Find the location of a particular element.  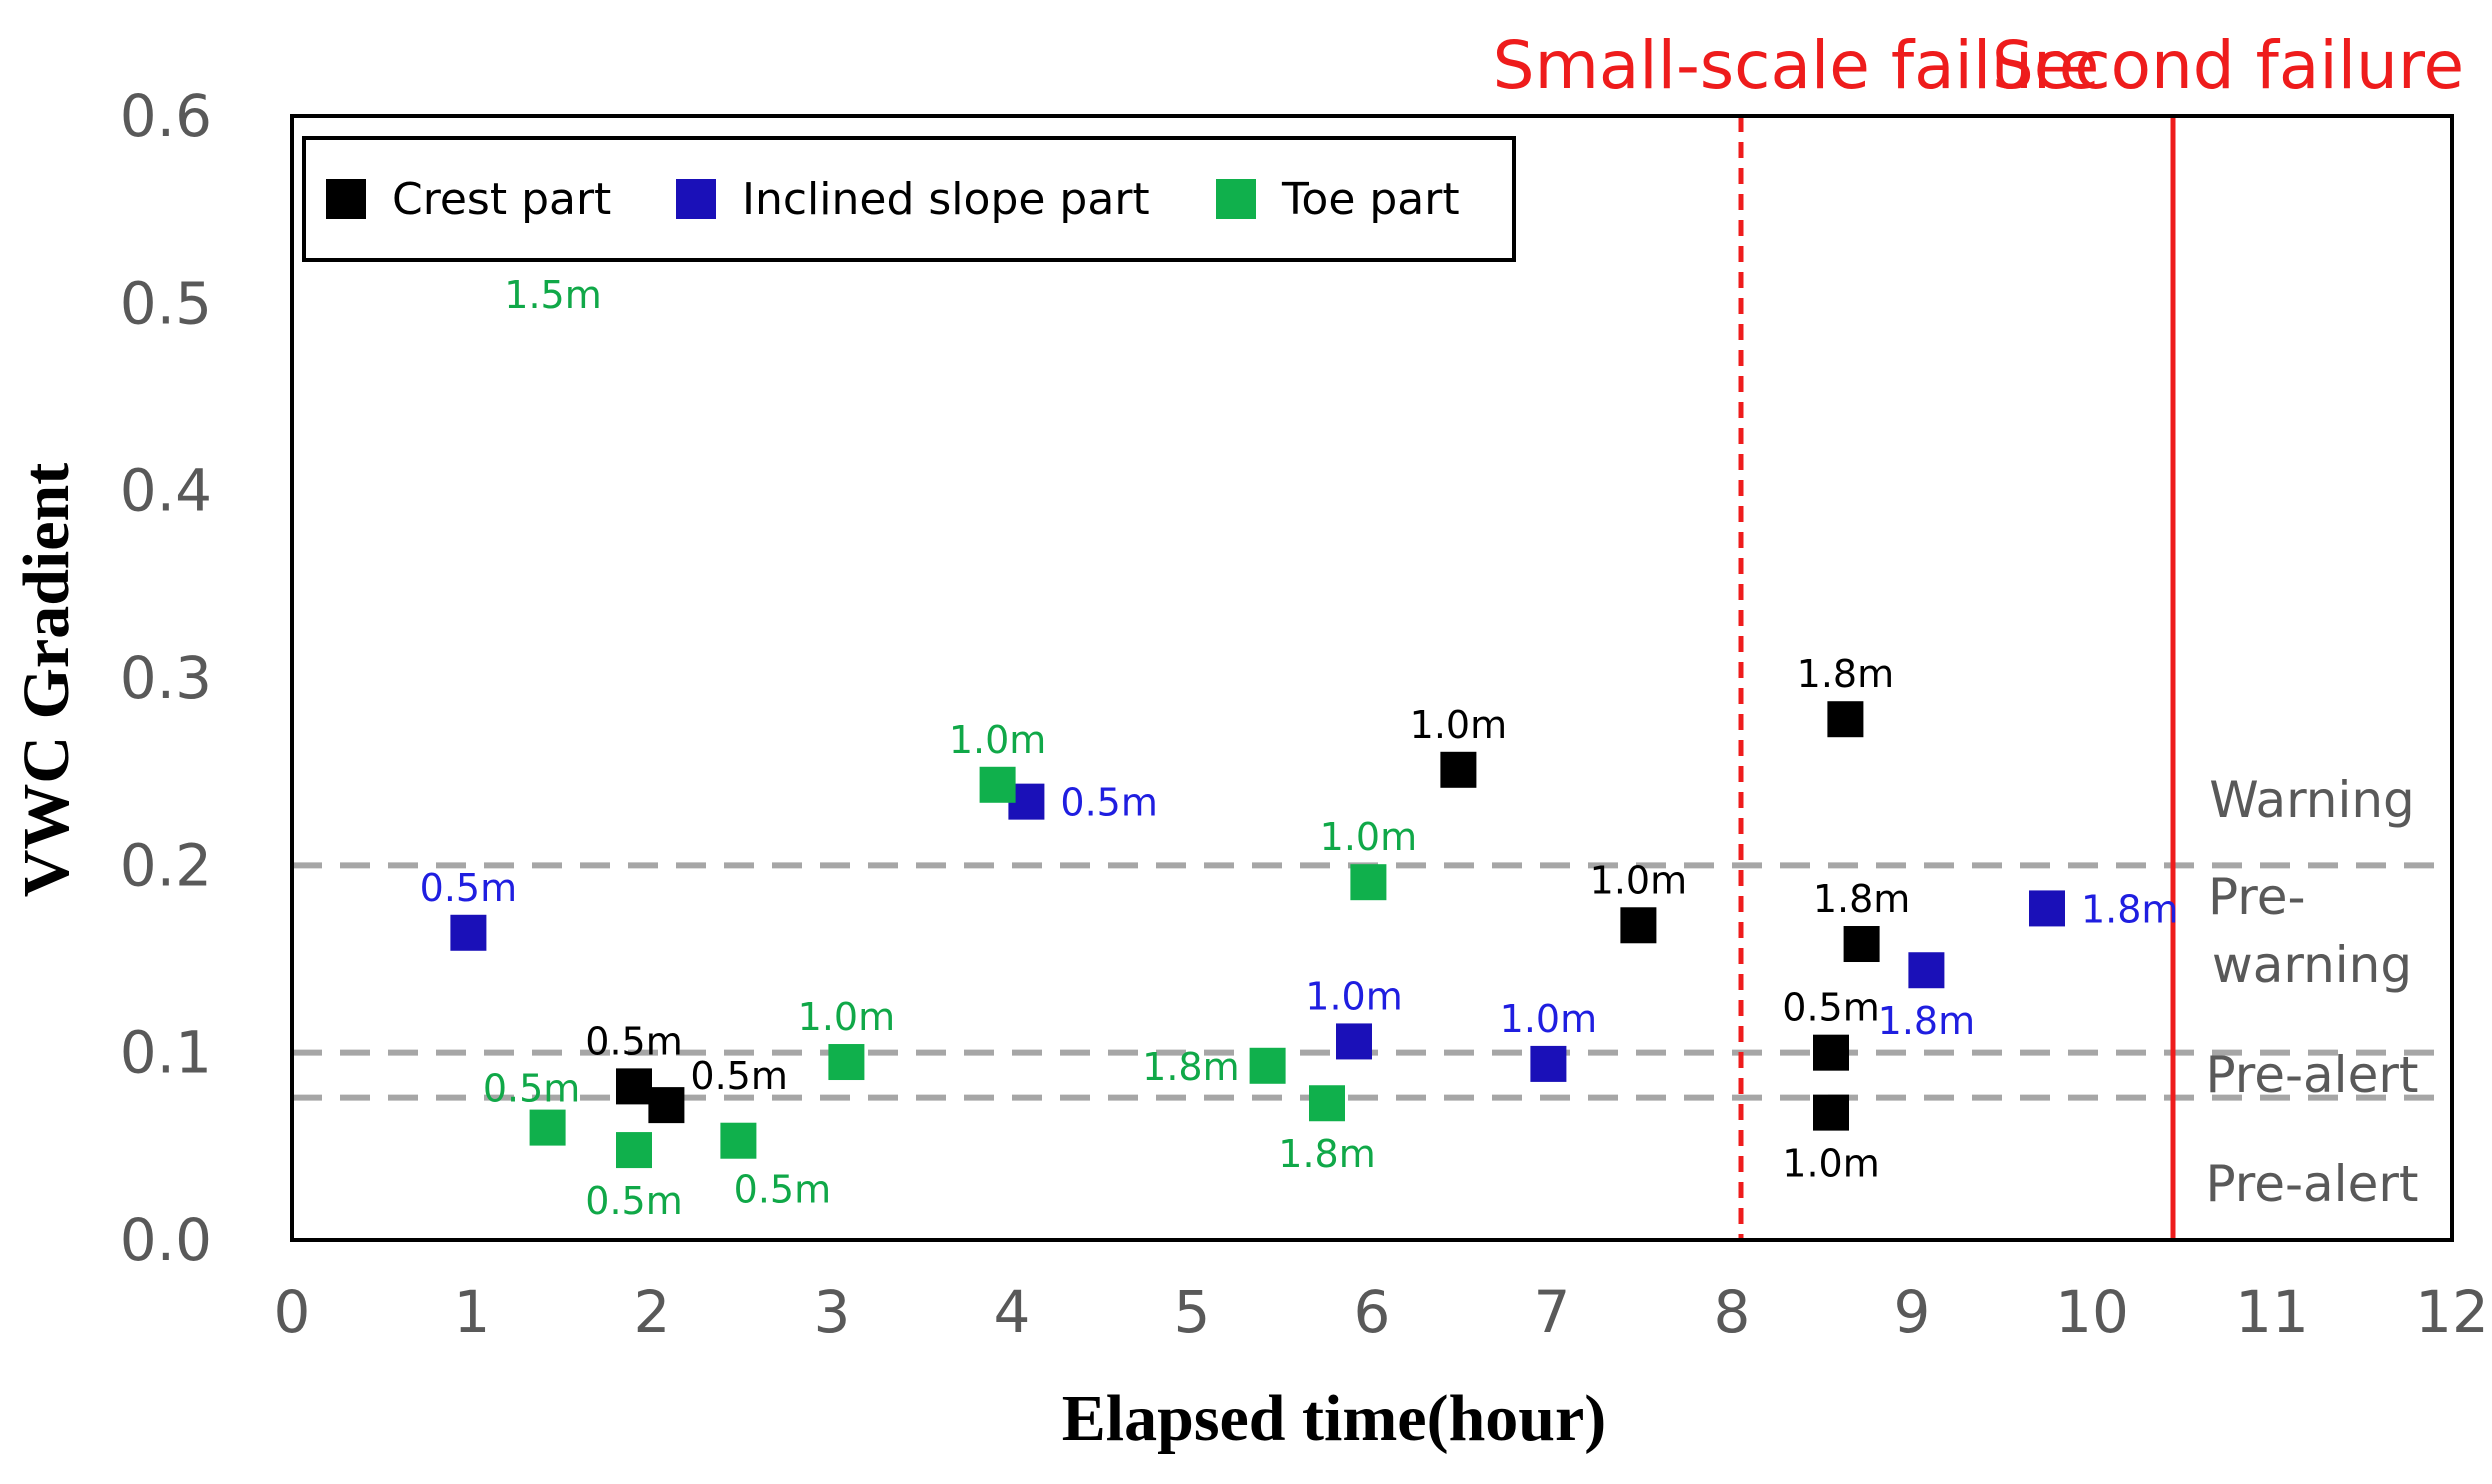

annotation-label: 1.5m is located at coordinates (552, 295).